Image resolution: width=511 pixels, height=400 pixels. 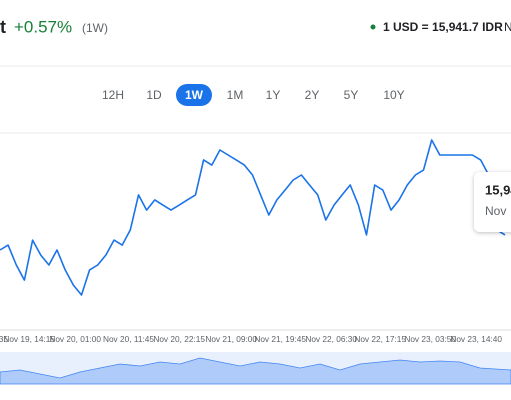 I want to click on period: (1W), so click(x=95, y=28).